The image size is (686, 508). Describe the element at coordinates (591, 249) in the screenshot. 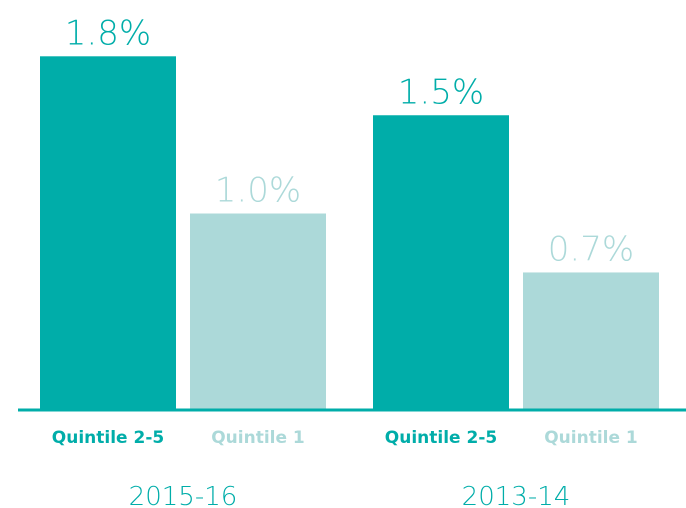

I see `value-label: 0.7%` at that location.